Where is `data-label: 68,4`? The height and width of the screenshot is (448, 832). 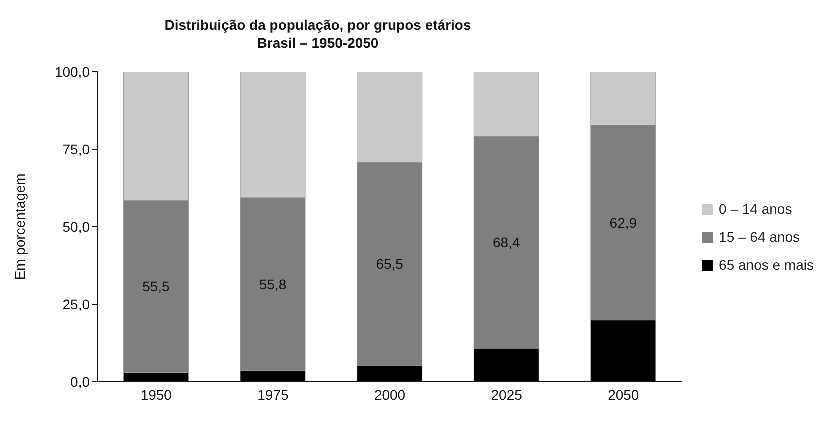
data-label: 68,4 is located at coordinates (506, 242).